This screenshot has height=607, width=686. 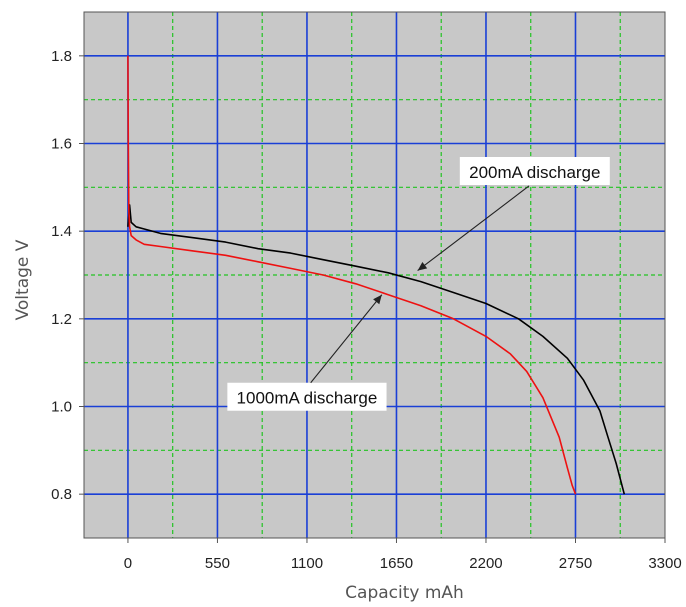 What do you see at coordinates (664, 563) in the screenshot?
I see `x-tick-label: 3300` at bounding box center [664, 563].